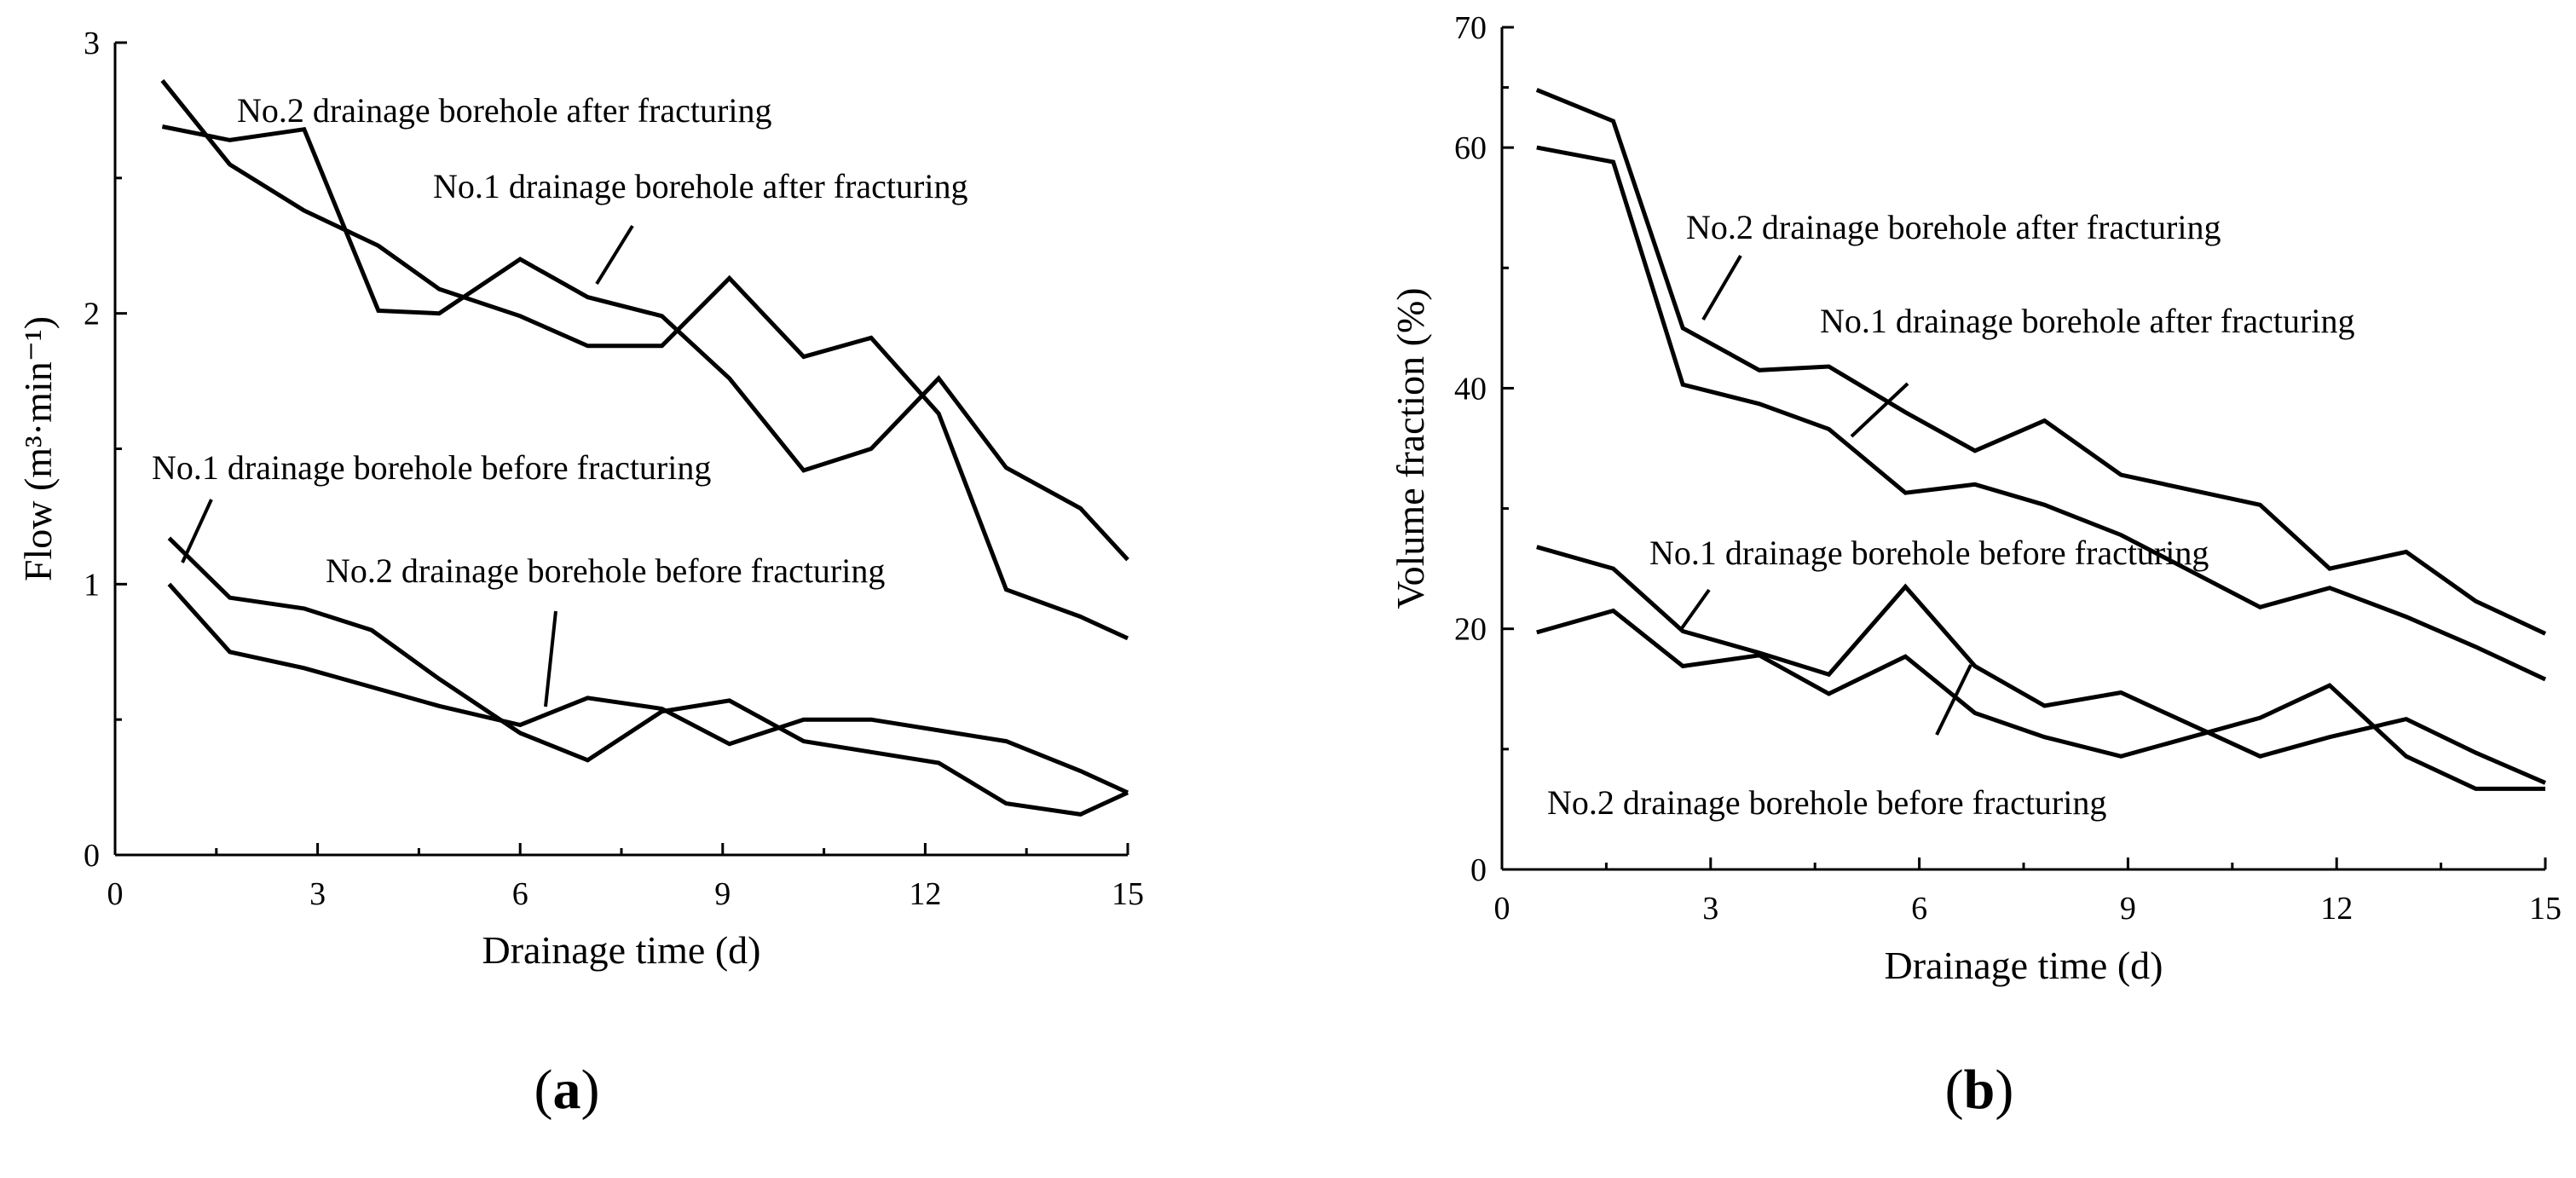 This screenshot has height=1178, width=2576. Describe the element at coordinates (38, 449) in the screenshot. I see `y-axis-title: Flow (m³·min⁻¹)` at that location.